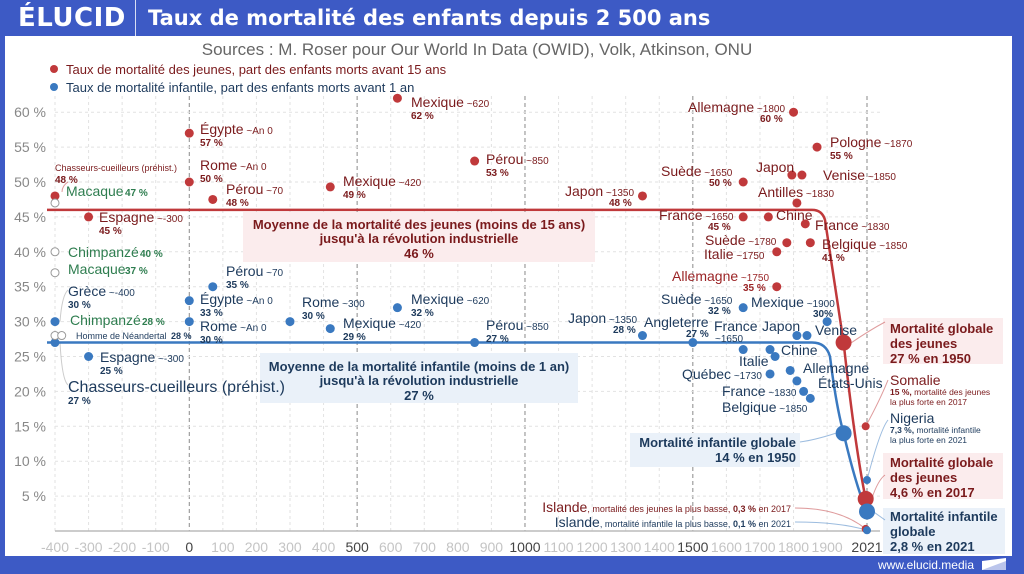 Image resolution: width=1024 pixels, height=574 pixels. What do you see at coordinates (734, 254) in the screenshot?
I see `point-label: Italie ~1750` at bounding box center [734, 254].